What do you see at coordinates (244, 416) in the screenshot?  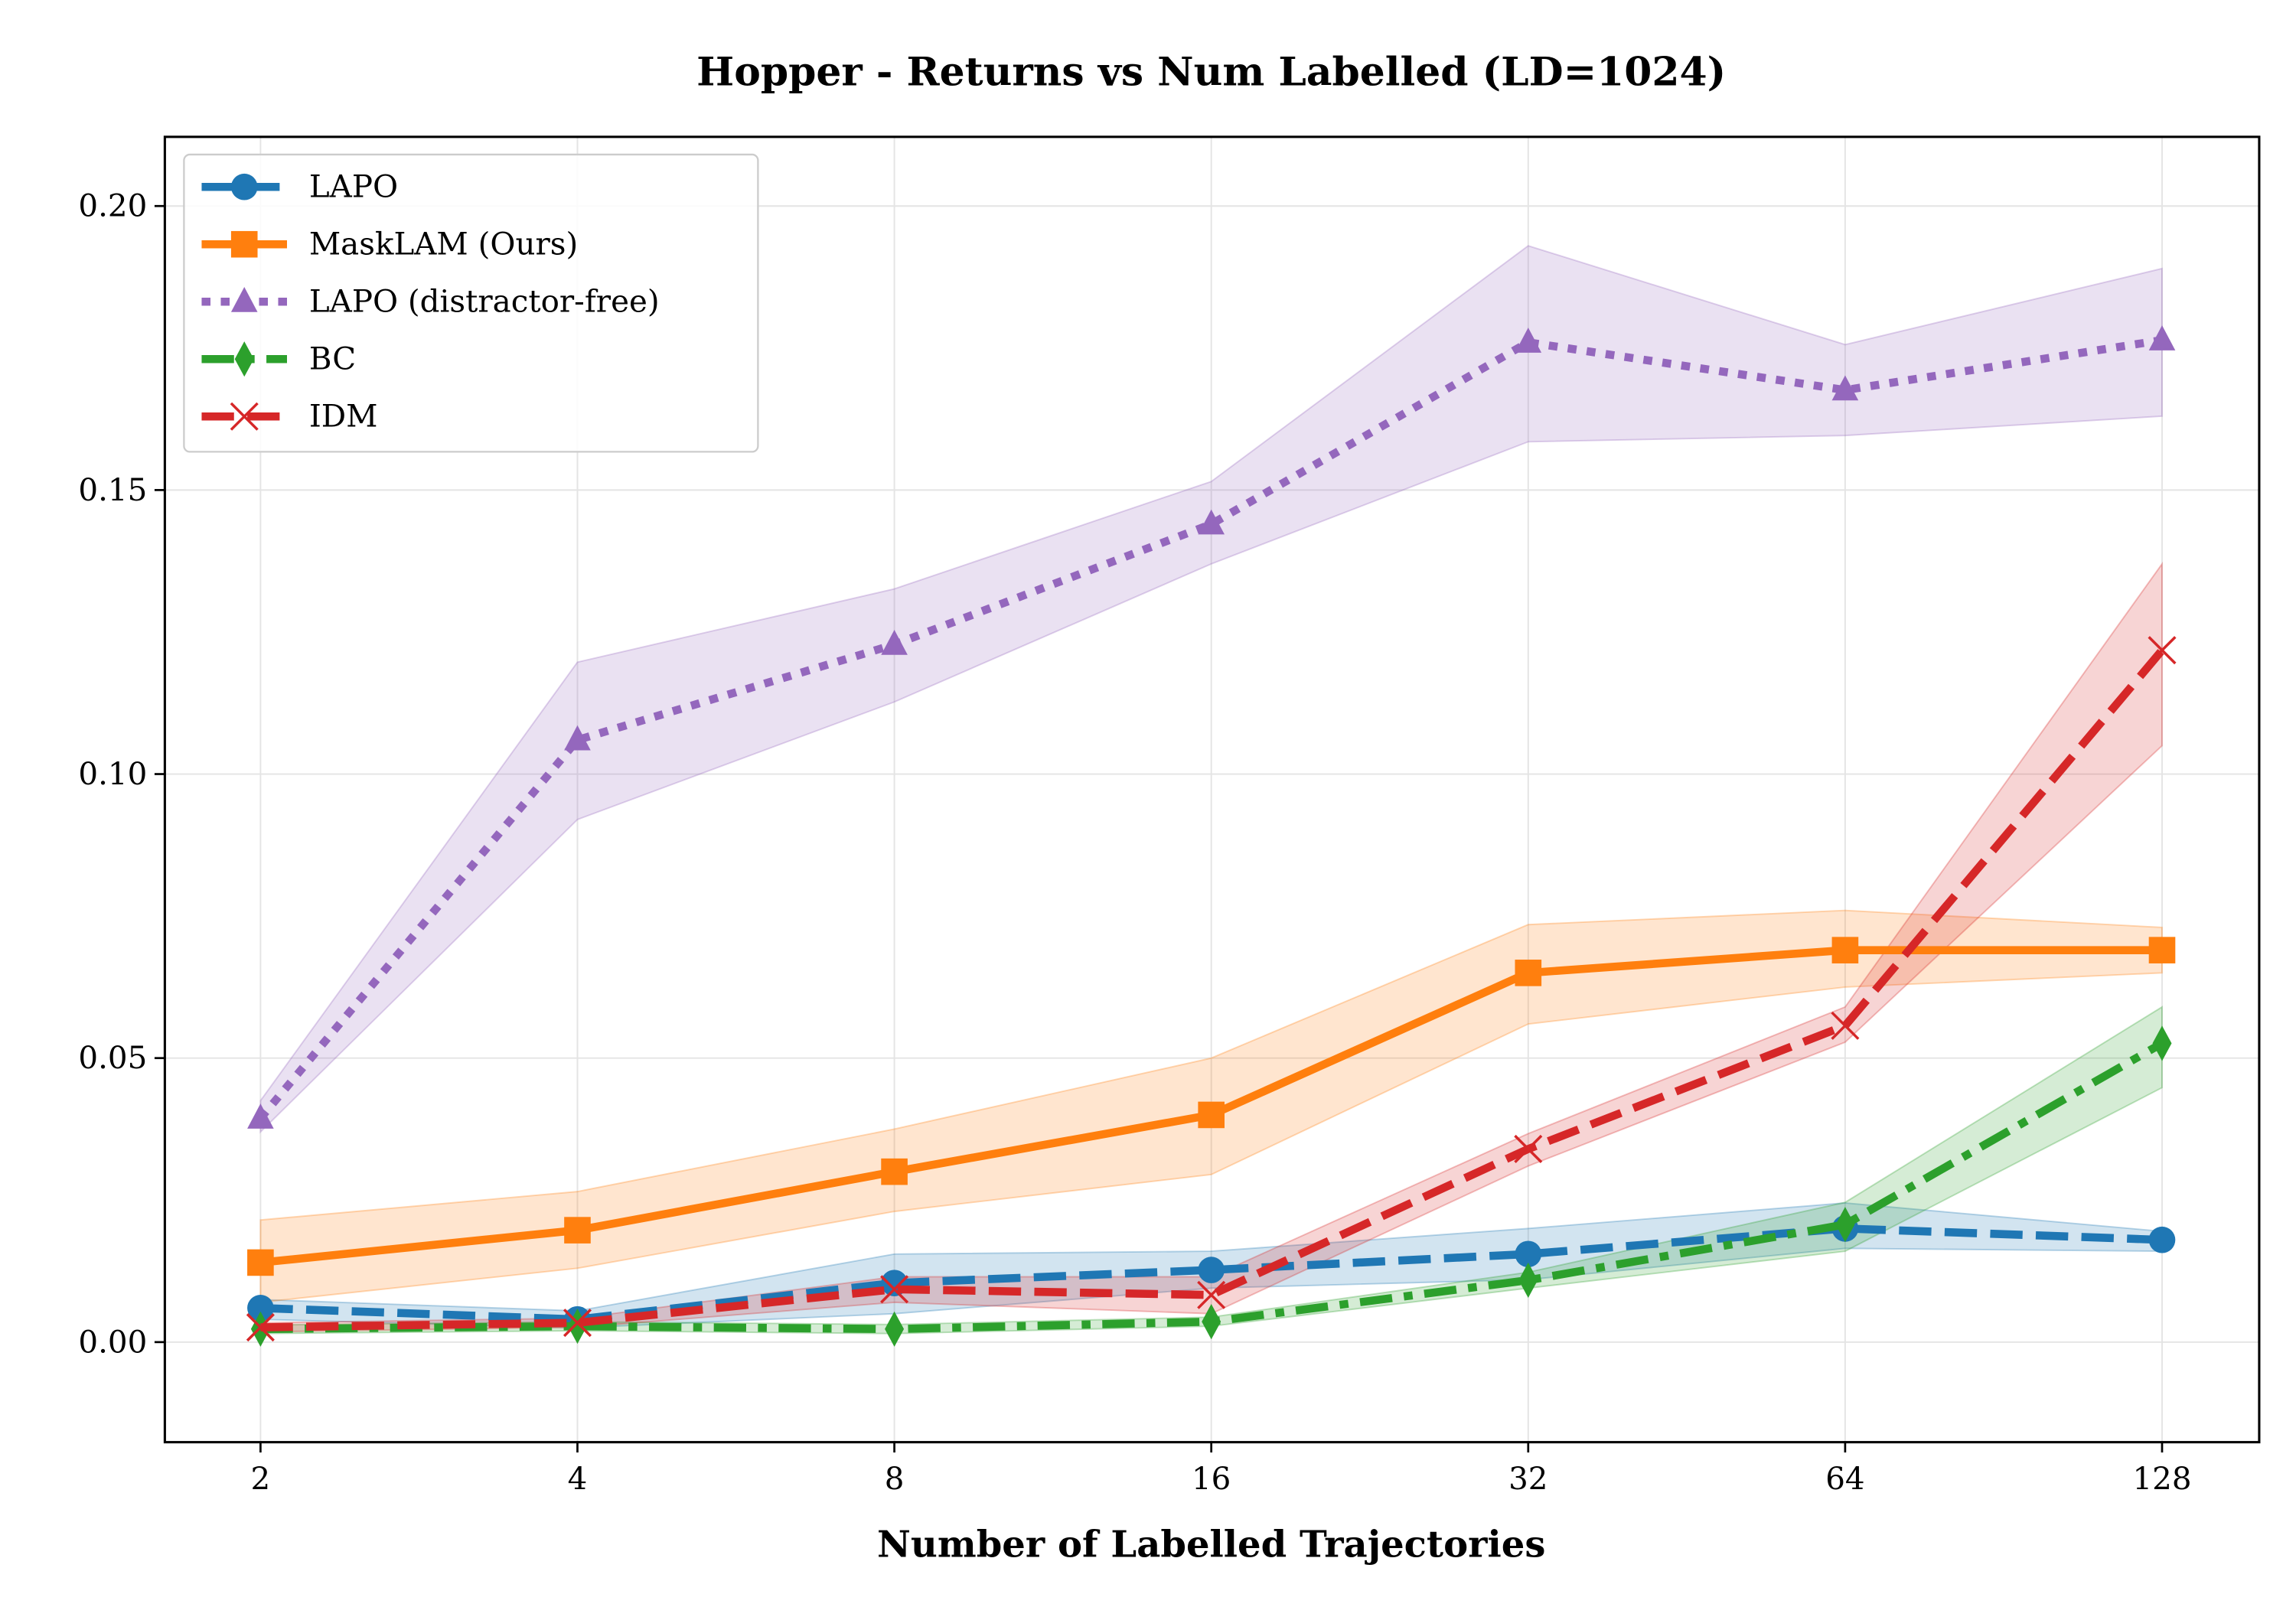 I see `legend-marker-idm` at bounding box center [244, 416].